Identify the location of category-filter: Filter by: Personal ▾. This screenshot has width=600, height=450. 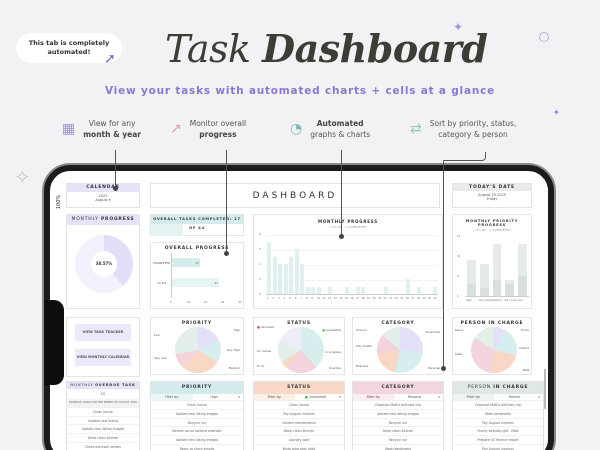
(398, 397).